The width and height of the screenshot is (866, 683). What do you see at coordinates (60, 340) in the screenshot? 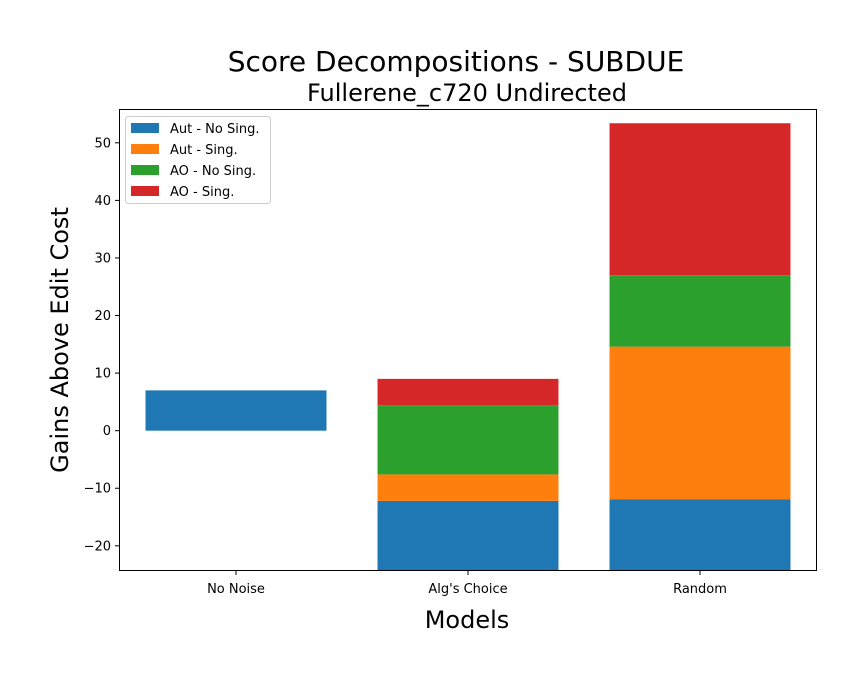
I see `y-axis-label: Gains Above Edit Cost` at bounding box center [60, 340].